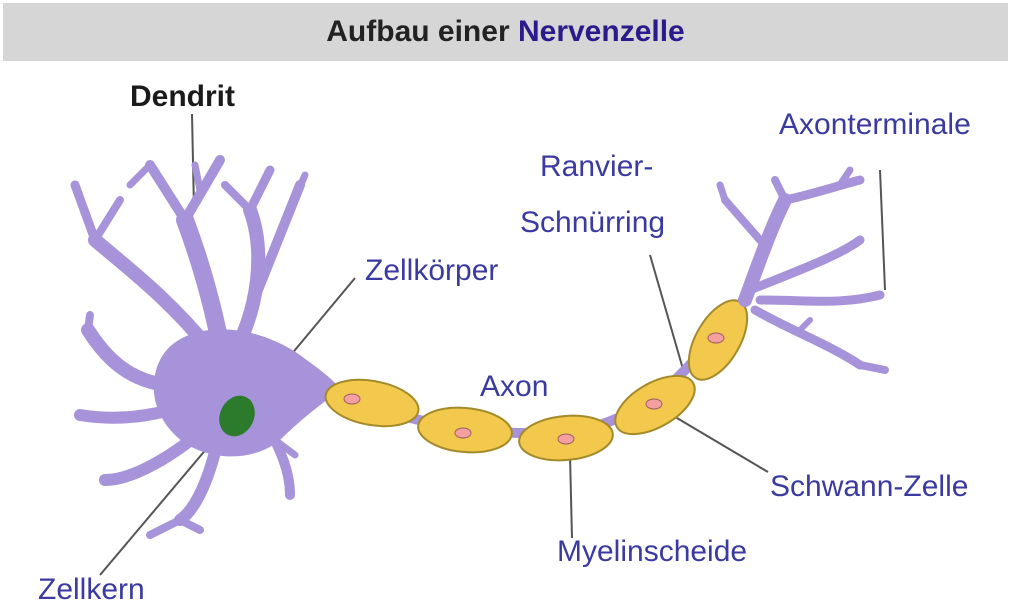  I want to click on leader-zellkoerper, so click(320, 320).